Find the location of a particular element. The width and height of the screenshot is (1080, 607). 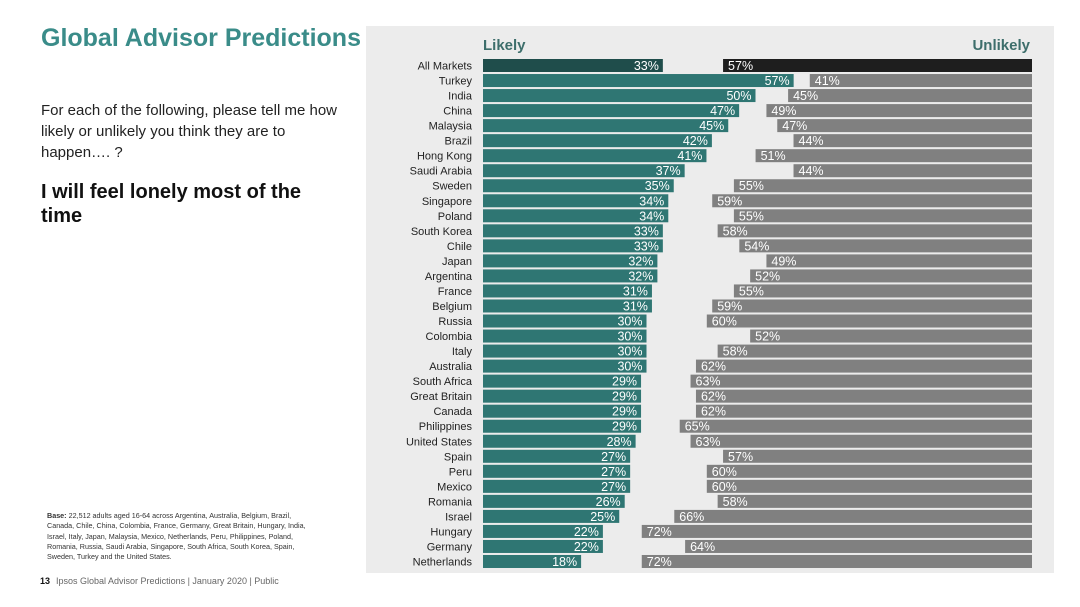

category-label: Canada is located at coordinates (452, 412).